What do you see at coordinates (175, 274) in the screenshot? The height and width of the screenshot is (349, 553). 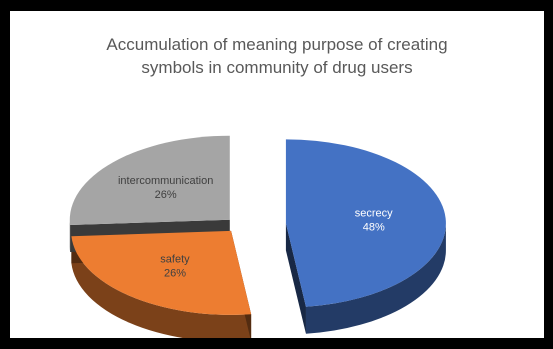 I see `slice-percent-safety: 26%` at bounding box center [175, 274].